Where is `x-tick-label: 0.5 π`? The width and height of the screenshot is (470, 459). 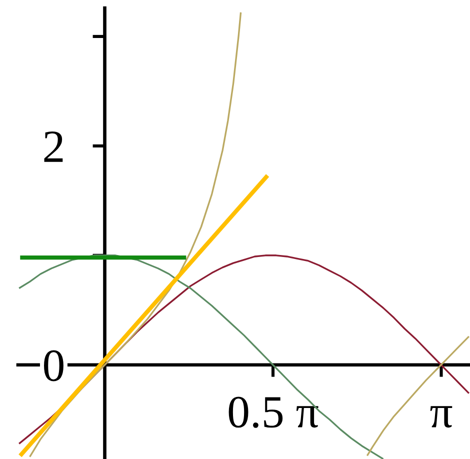
x-tick-label: 0.5 π is located at coordinates (273, 412).